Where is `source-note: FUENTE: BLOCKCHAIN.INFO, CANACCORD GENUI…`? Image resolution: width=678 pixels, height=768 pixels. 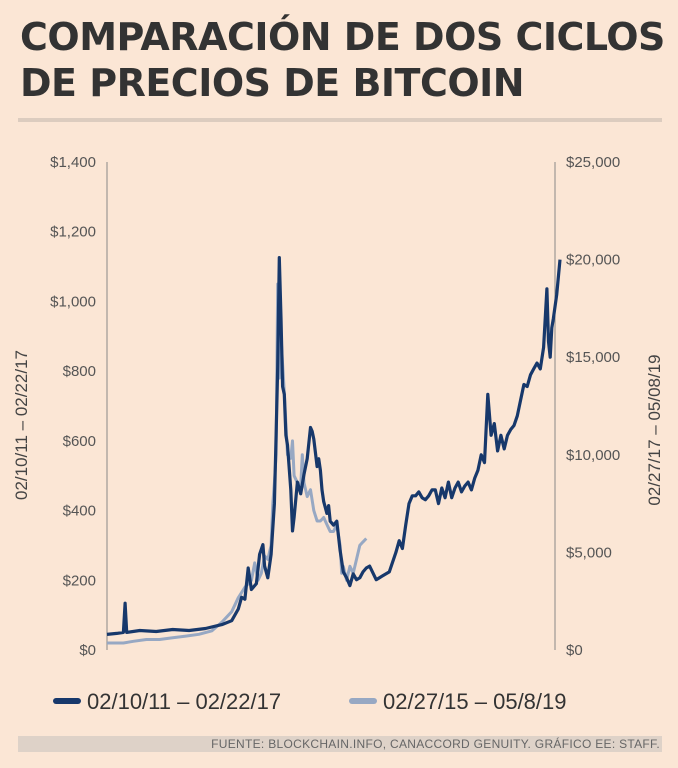 source-note: FUENTE: BLOCKCHAIN.INFO, CANACCORD GENUI… is located at coordinates (435, 744).